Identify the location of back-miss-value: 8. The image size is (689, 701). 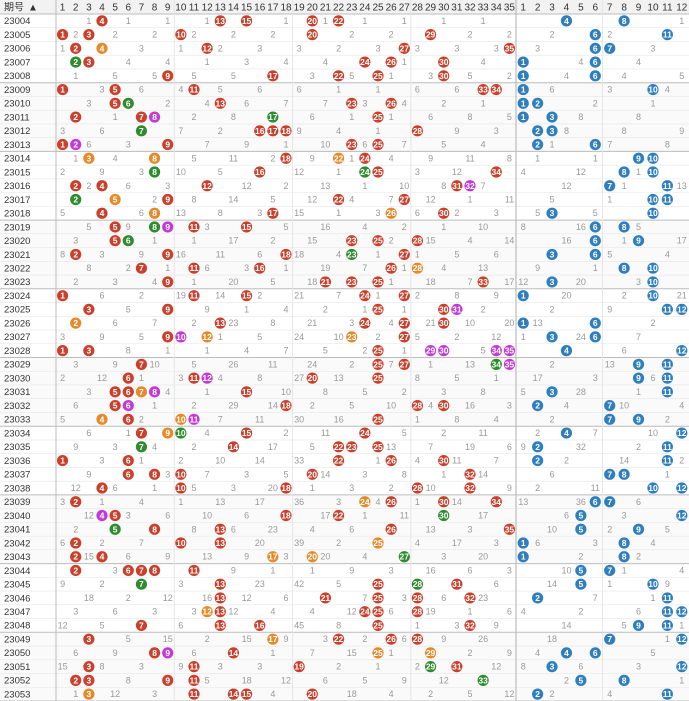
(523, 227).